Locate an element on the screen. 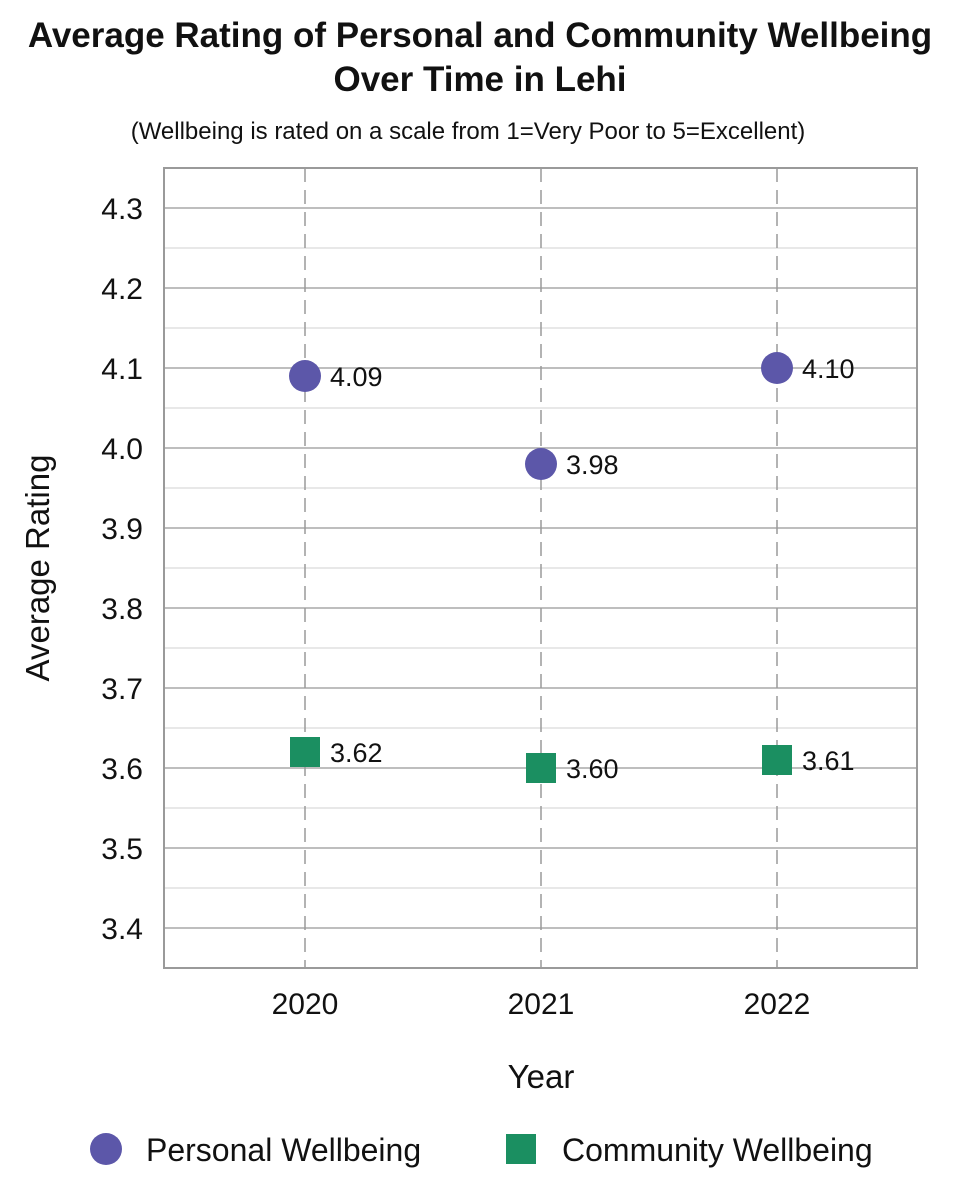 The width and height of the screenshot is (960, 1200). legend-community-label: Community Wellbeing is located at coordinates (717, 1150).